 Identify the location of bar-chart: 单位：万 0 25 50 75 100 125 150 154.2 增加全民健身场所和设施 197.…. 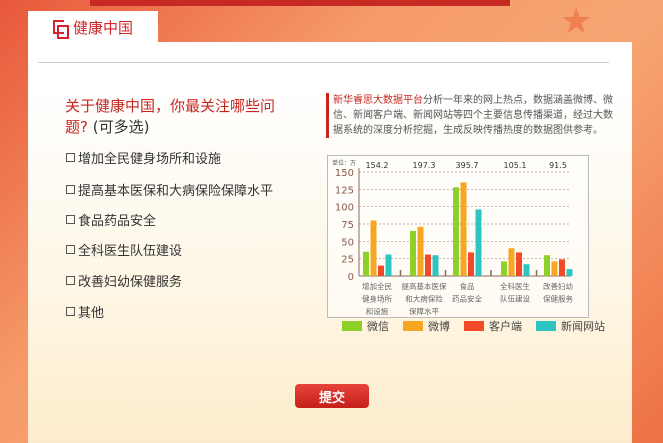
(458, 236).